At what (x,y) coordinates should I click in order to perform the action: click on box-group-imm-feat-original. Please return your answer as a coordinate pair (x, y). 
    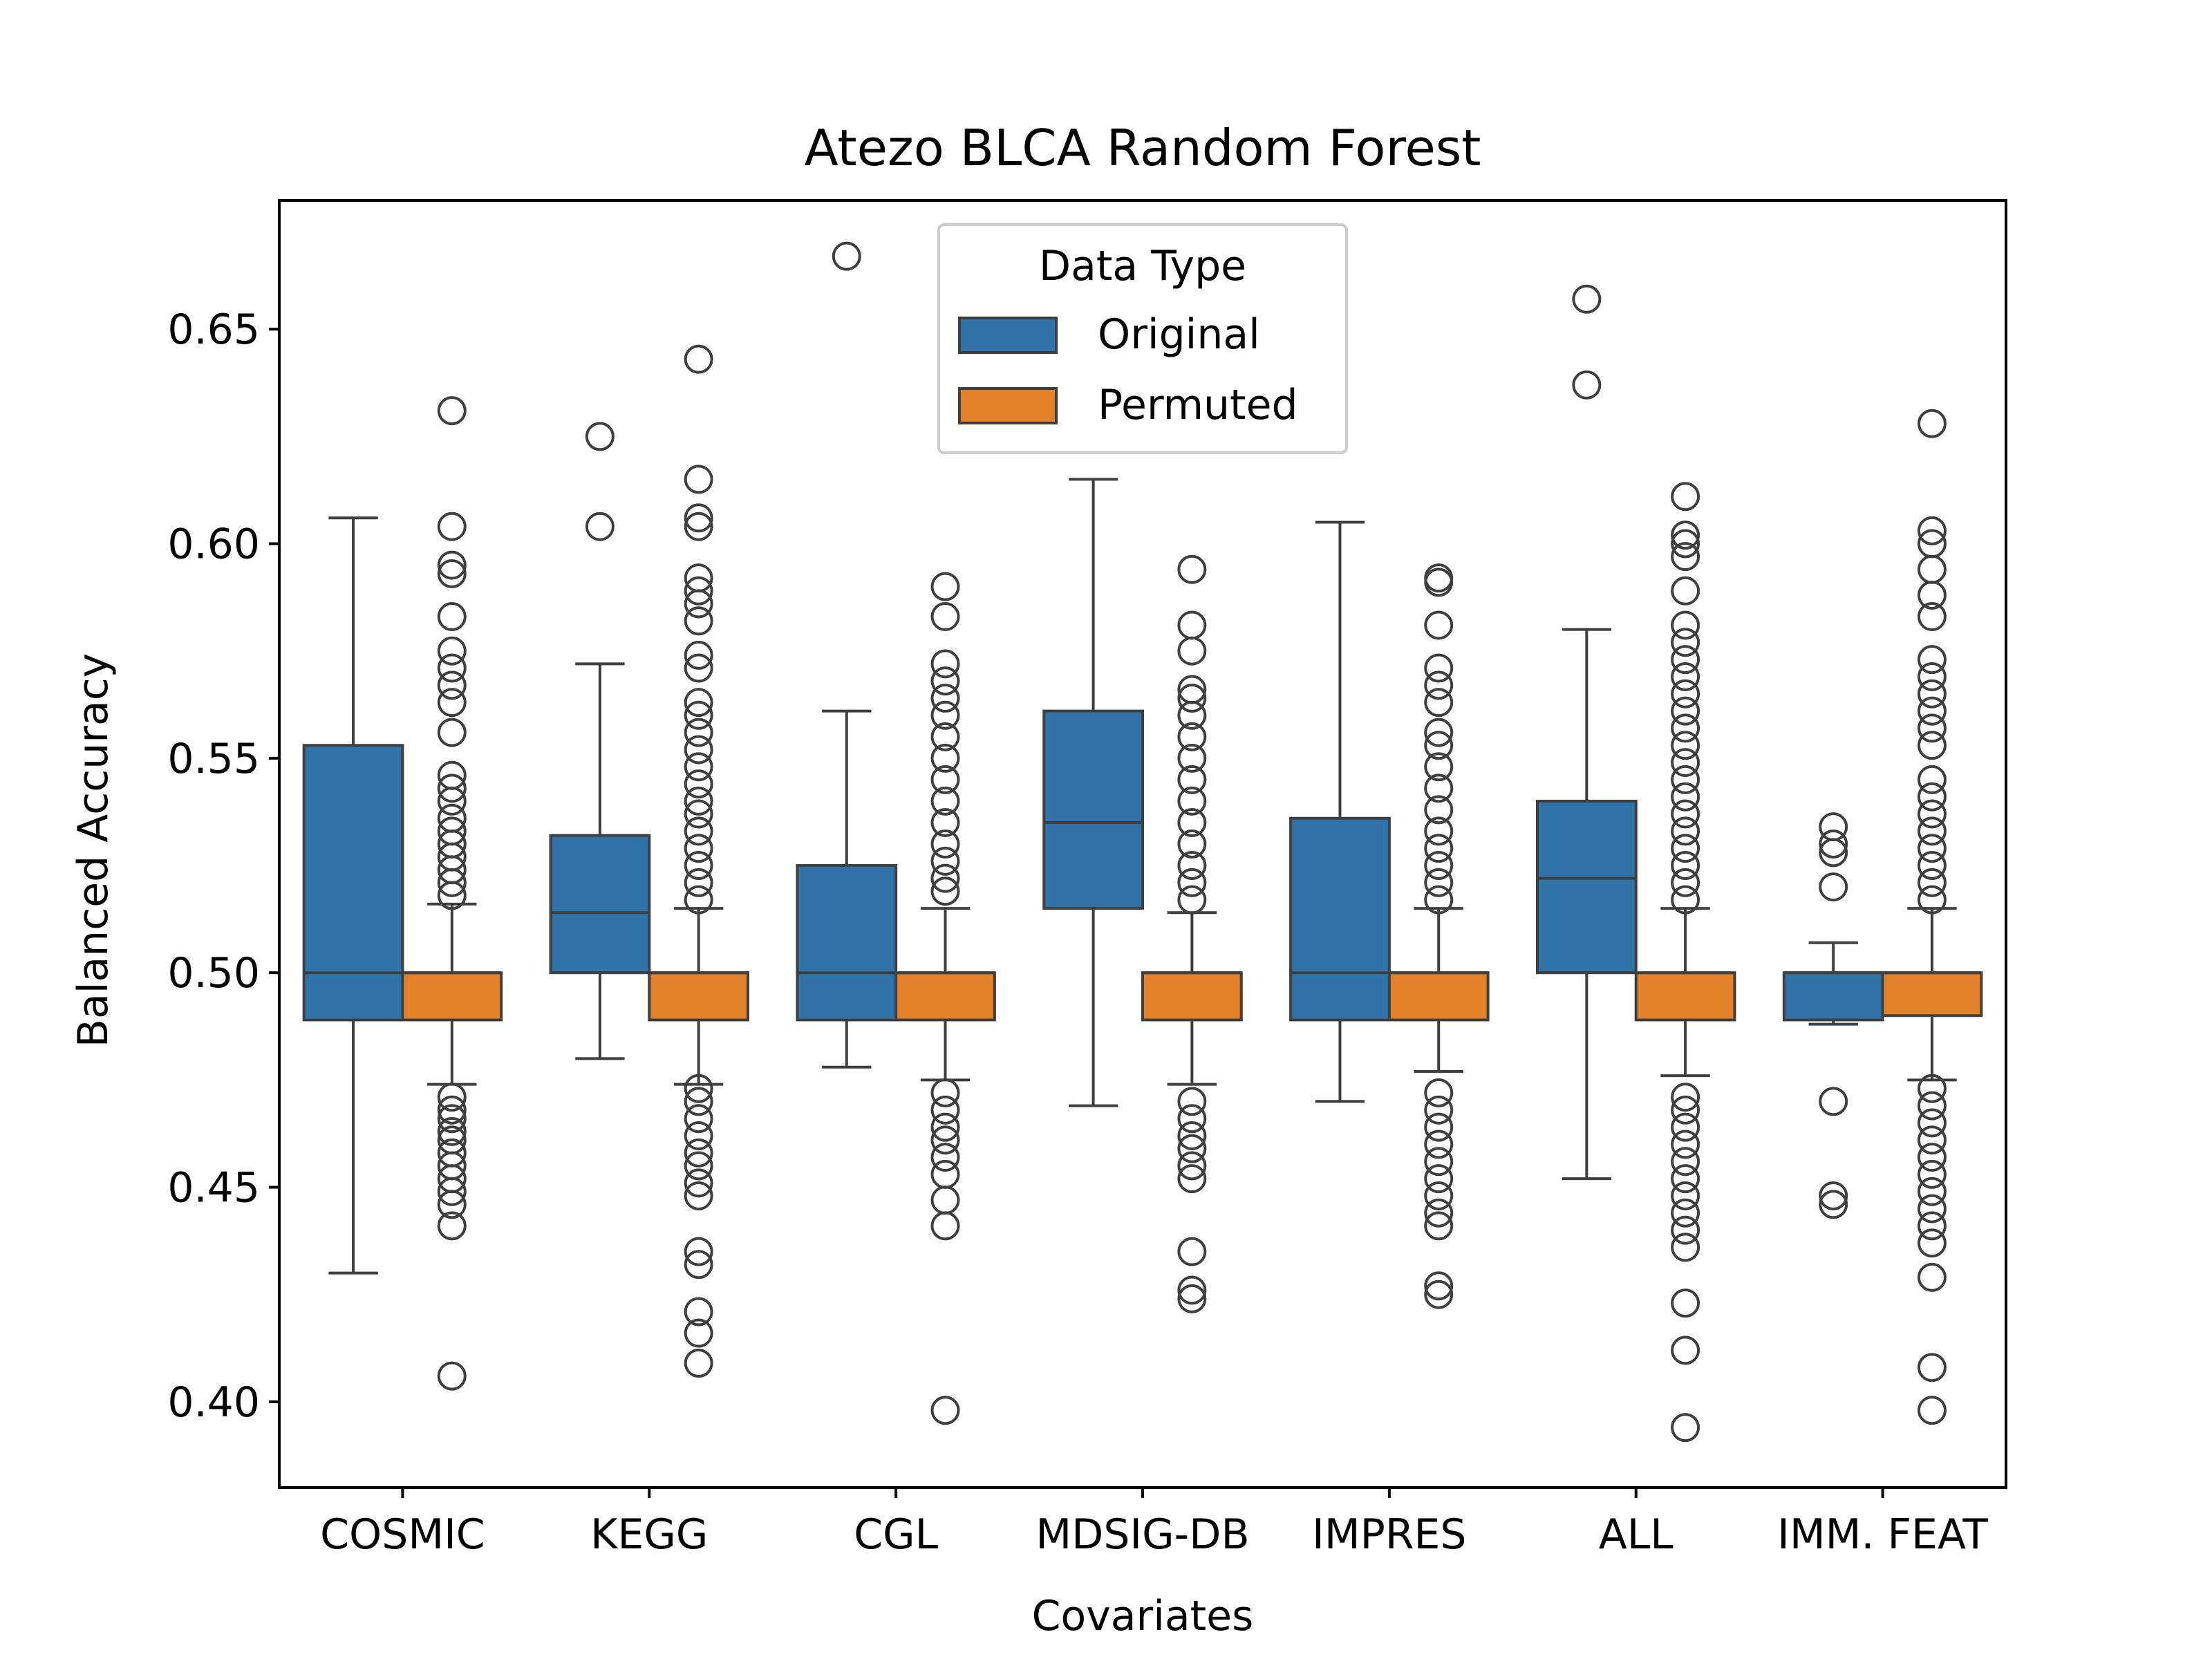
    Looking at the image, I should click on (1833, 1016).